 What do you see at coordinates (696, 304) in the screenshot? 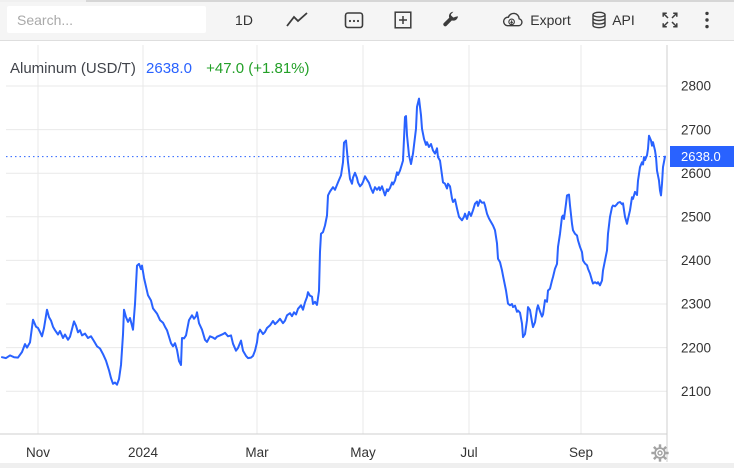
I see `y-axis-tick-label: 2300` at bounding box center [696, 304].